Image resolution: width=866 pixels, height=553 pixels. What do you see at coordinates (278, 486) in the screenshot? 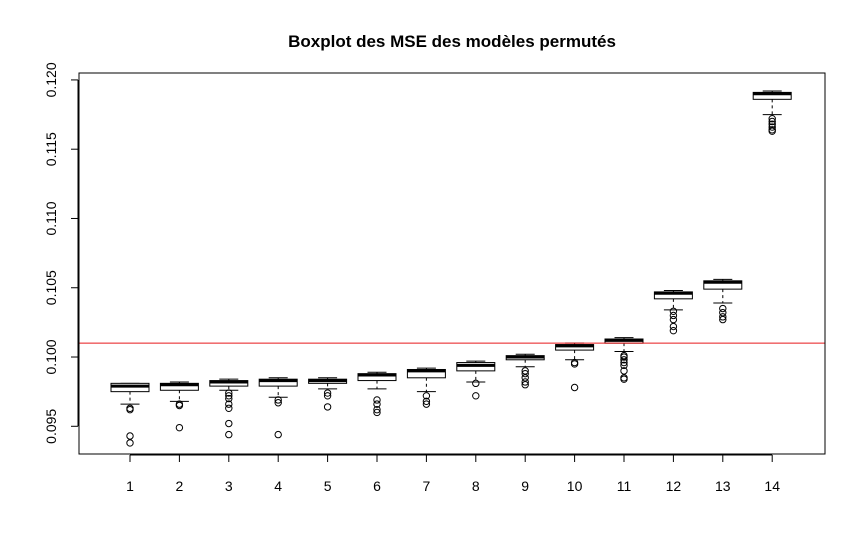
I see `x-tick-label: 4` at bounding box center [278, 486].